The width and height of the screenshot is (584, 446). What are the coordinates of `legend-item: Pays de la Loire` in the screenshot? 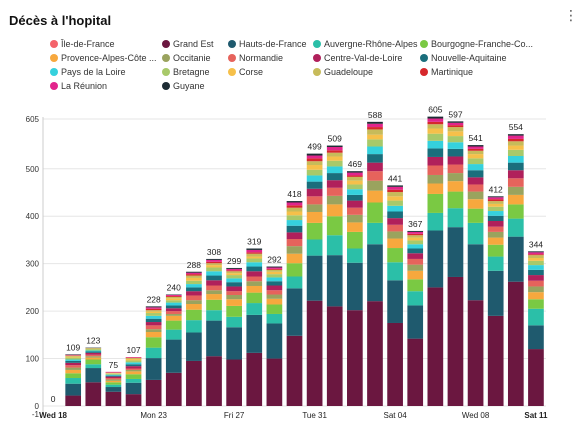 It's located at (88, 72).